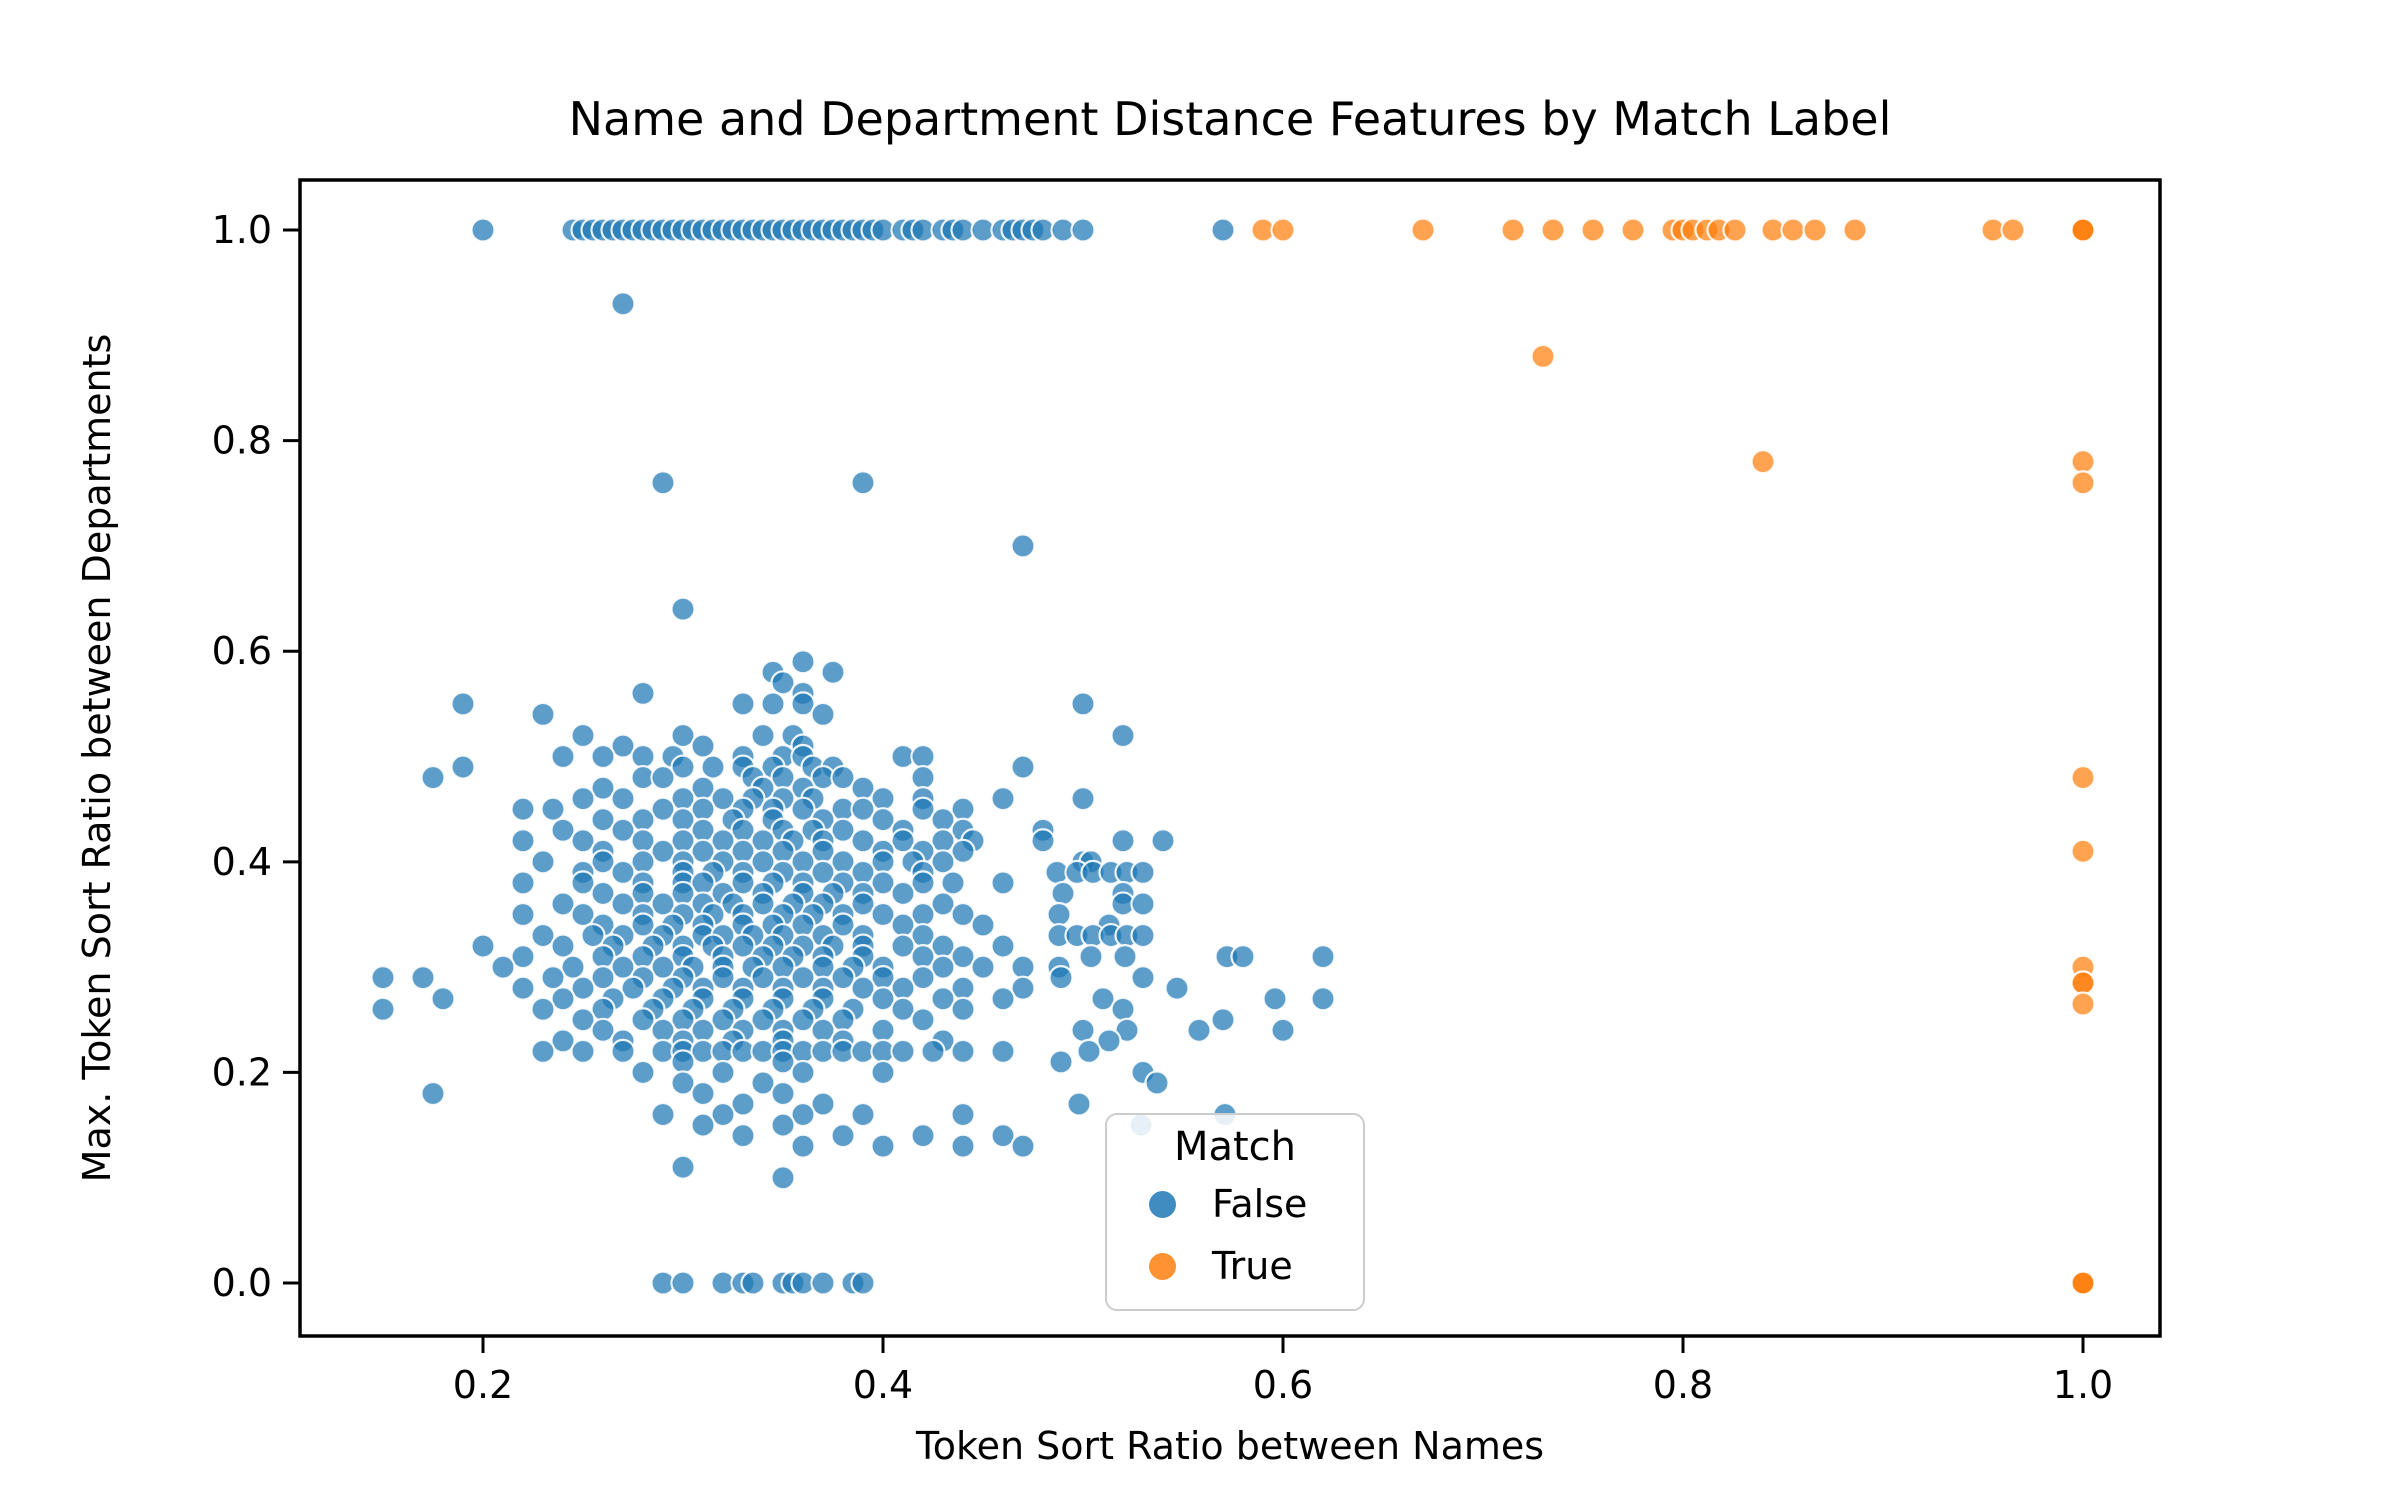  Describe the element at coordinates (1260, 1204) in the screenshot. I see `legend-label-false: False` at that location.